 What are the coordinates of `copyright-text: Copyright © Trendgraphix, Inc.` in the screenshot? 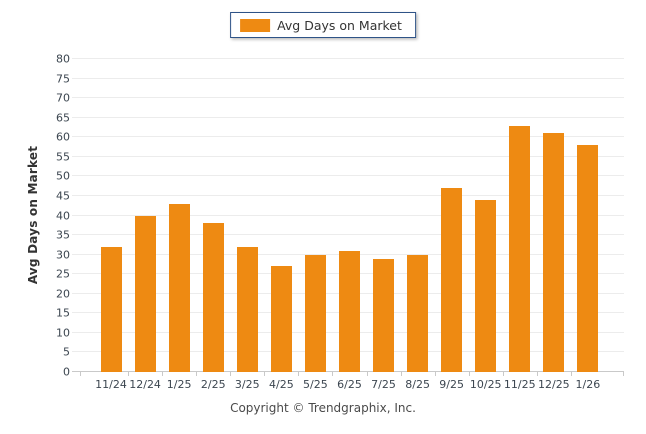 It's located at (323, 408).